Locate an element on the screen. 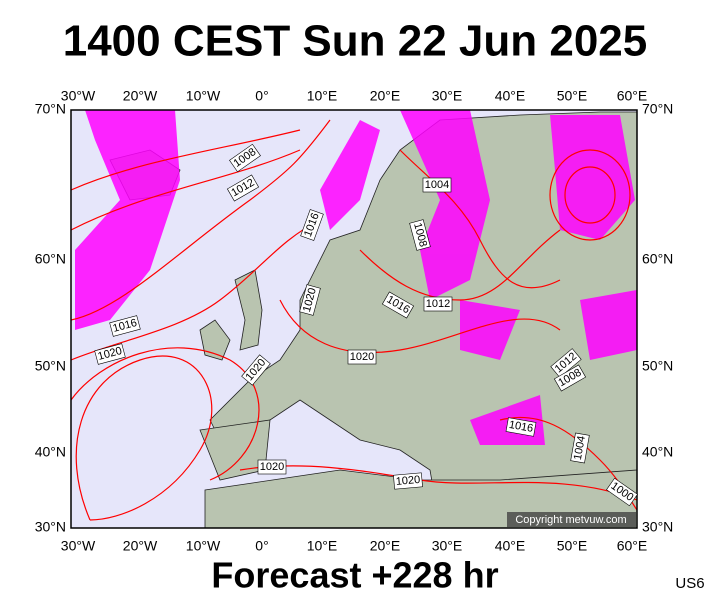 This screenshot has height=600, width=711. lon-label-bottom: 20°E is located at coordinates (385, 546).